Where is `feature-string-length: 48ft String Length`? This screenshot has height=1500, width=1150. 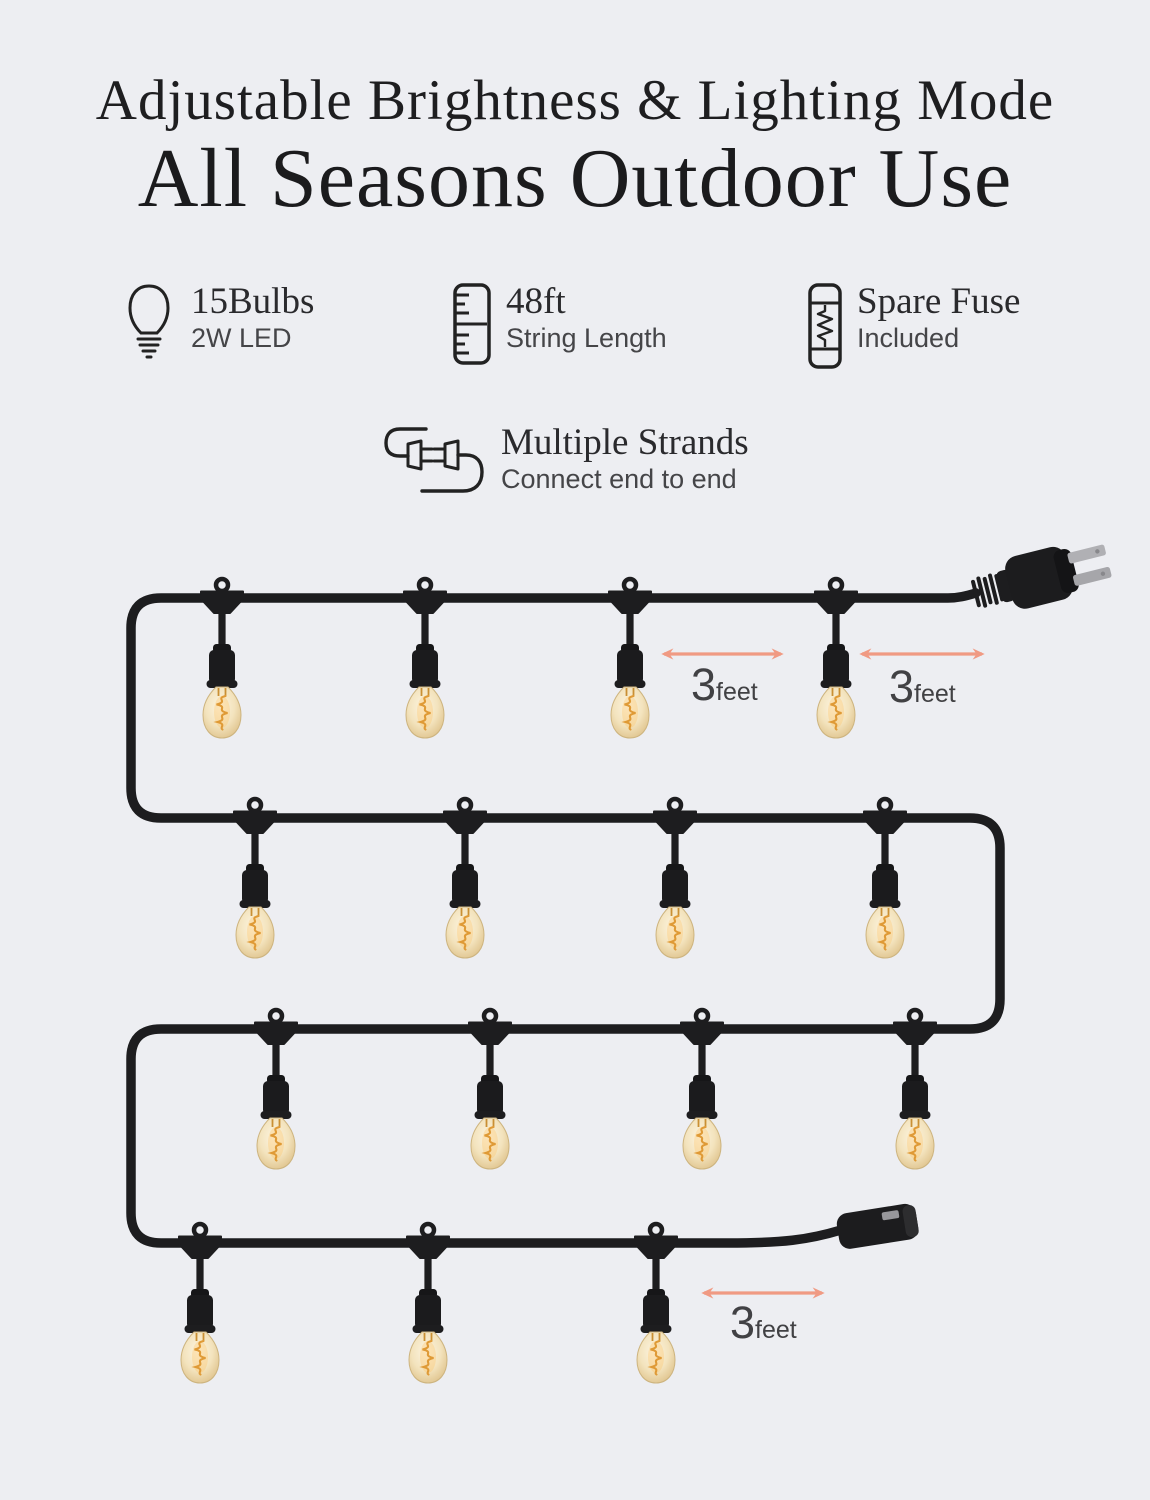 feature-string-length: 48ft String Length is located at coordinates (560, 324).